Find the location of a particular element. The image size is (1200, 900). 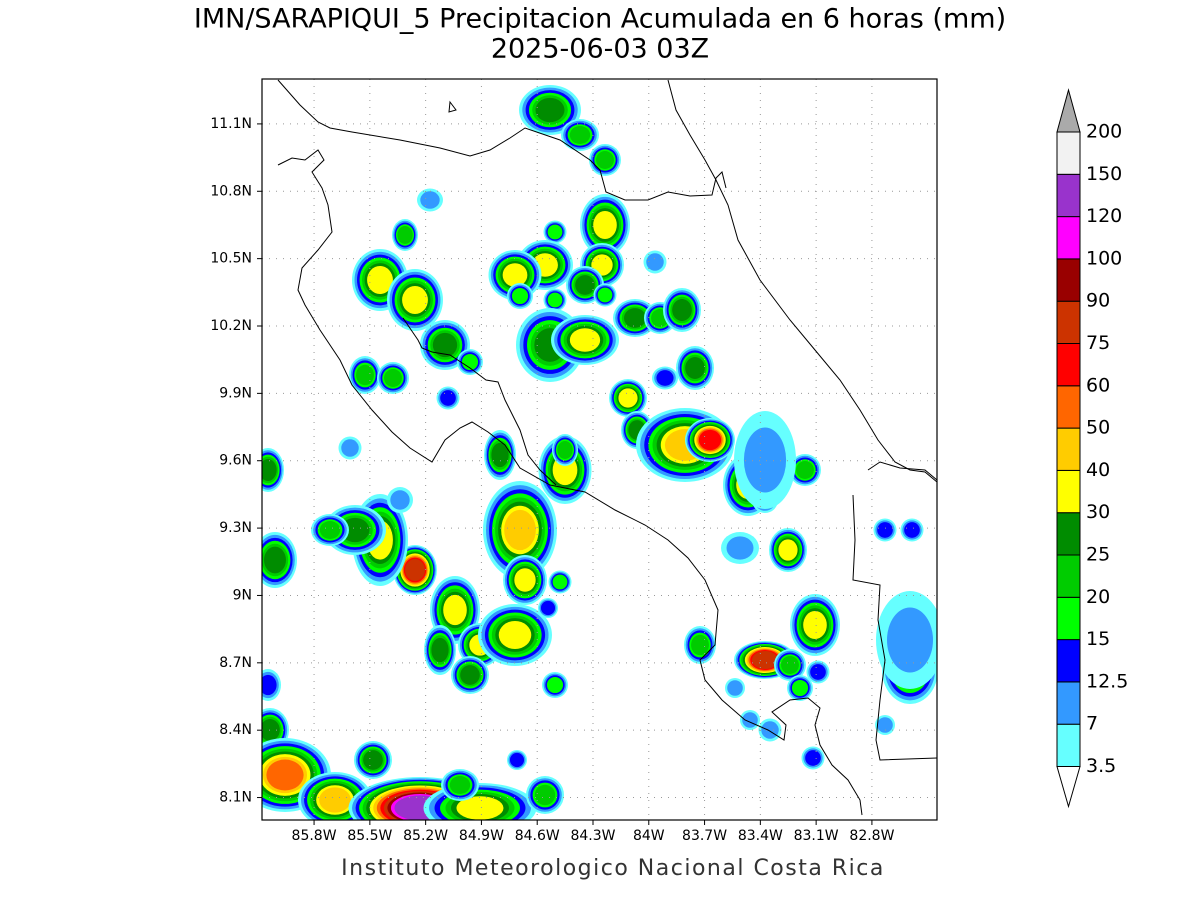

lat-tick-label: 8.7N is located at coordinates (235, 663).